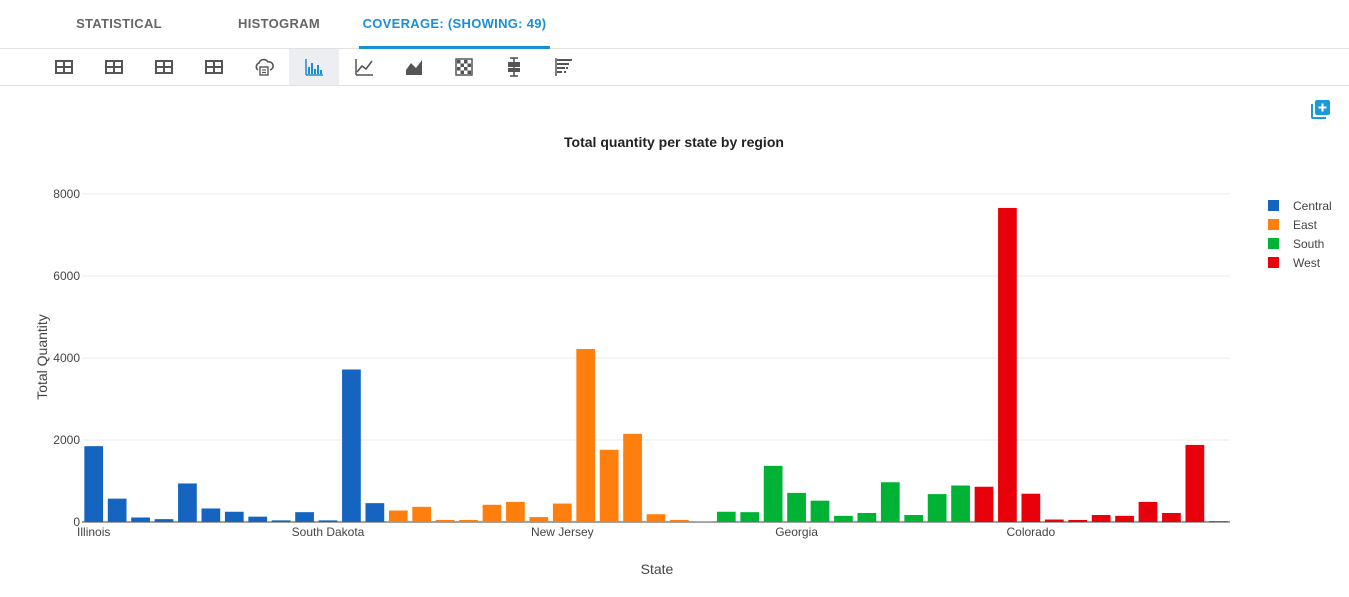 This screenshot has height=597, width=1349. I want to click on tab-statistical: STATISTICAL, so click(119, 23).